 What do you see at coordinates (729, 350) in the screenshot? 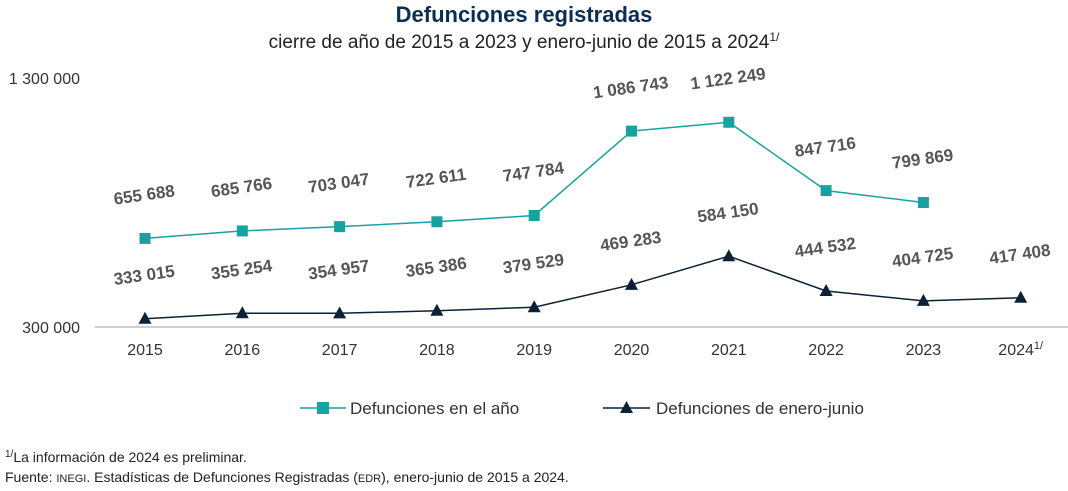
I see `x-tick-label: 2021` at bounding box center [729, 350].